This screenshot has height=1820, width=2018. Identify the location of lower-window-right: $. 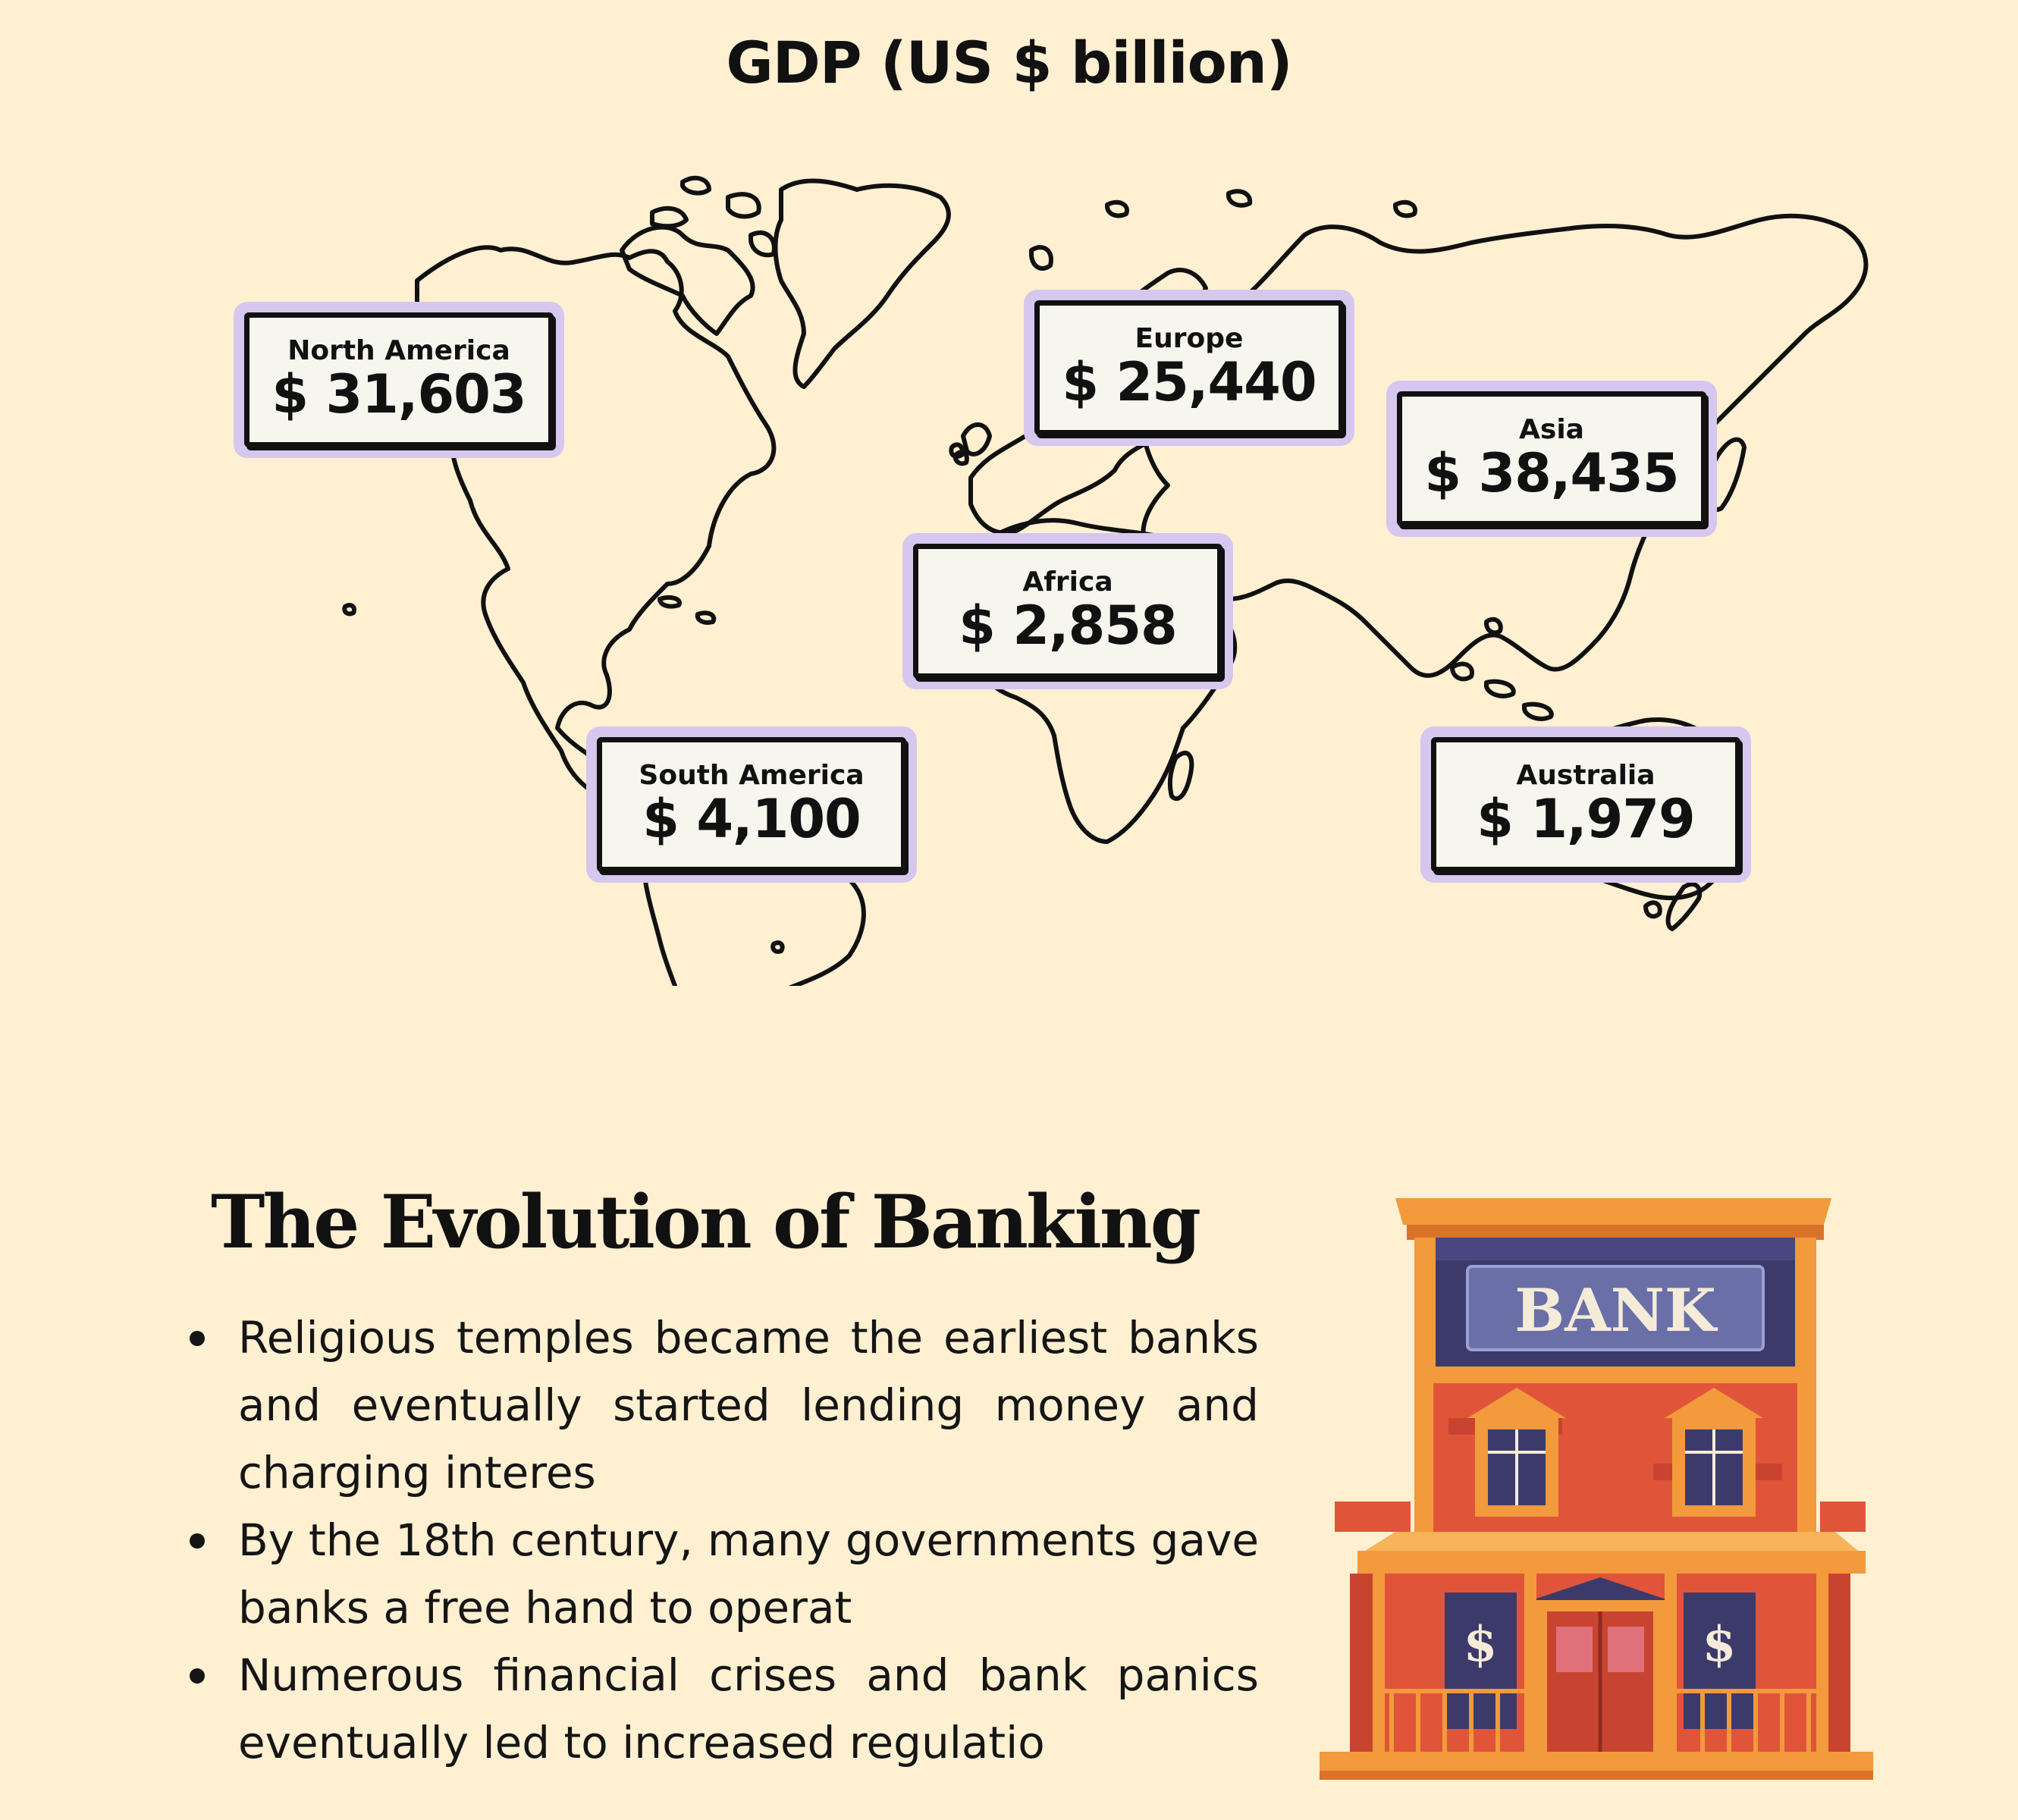
(1720, 1660).